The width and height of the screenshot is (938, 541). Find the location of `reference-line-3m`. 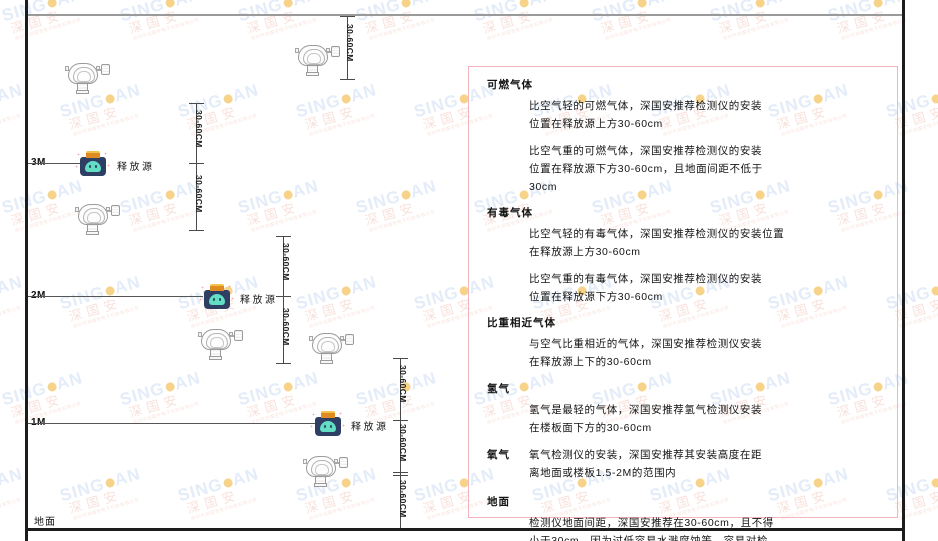

reference-line-3m is located at coordinates (59, 163).